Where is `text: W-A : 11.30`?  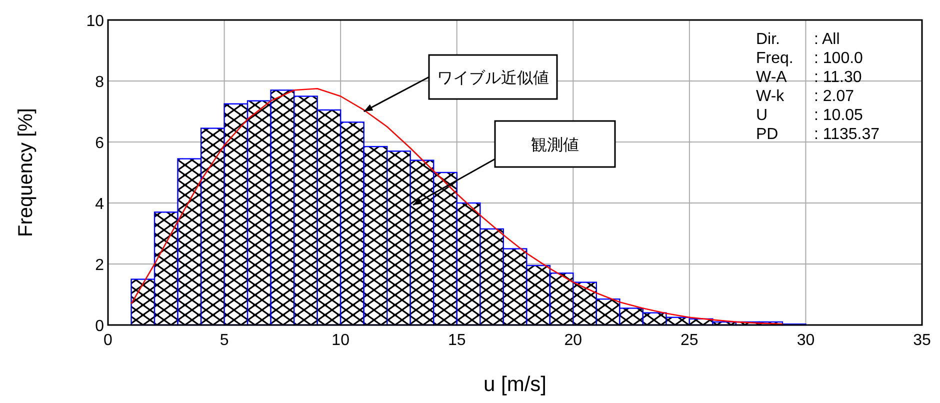 text: W-A : 11.30 is located at coordinates (809, 77).